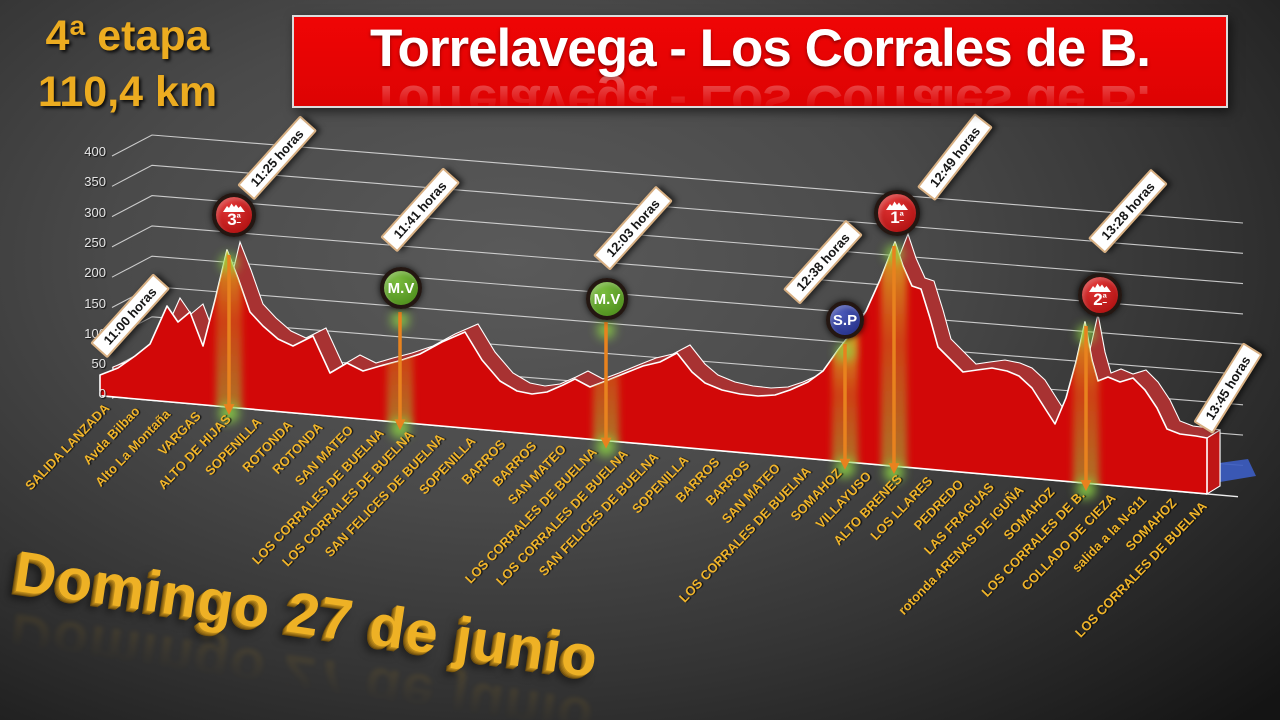  What do you see at coordinates (127, 64) in the screenshot?
I see `stage-info: 4ª etapa 110,4 km` at bounding box center [127, 64].